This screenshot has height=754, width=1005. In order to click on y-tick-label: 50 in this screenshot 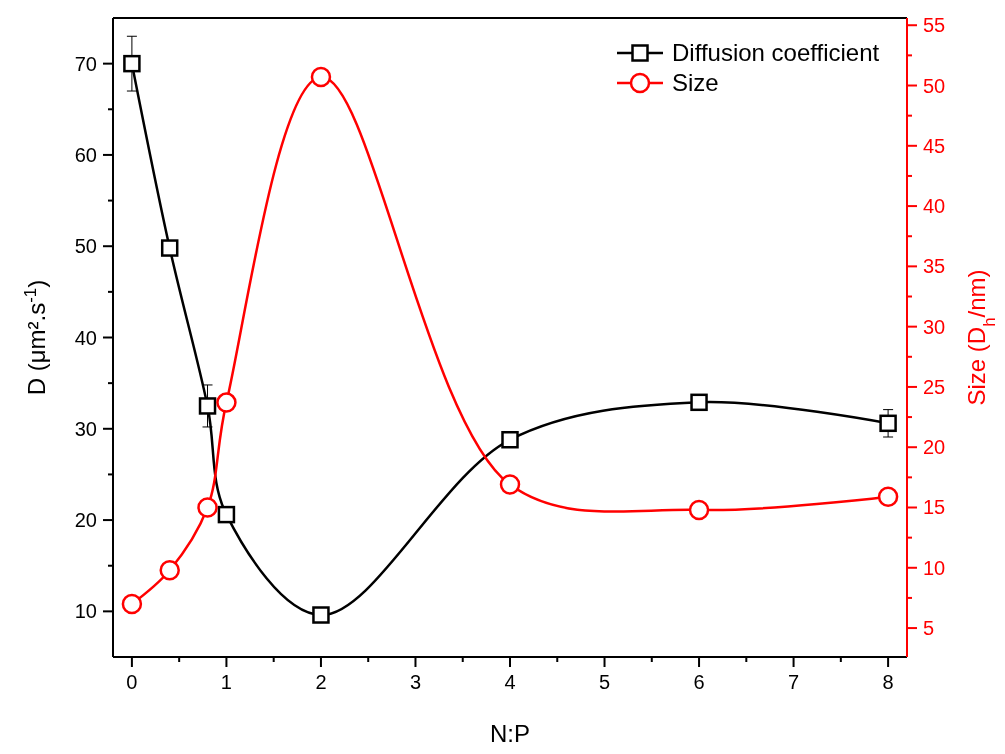, I will do `click(85, 246)`.